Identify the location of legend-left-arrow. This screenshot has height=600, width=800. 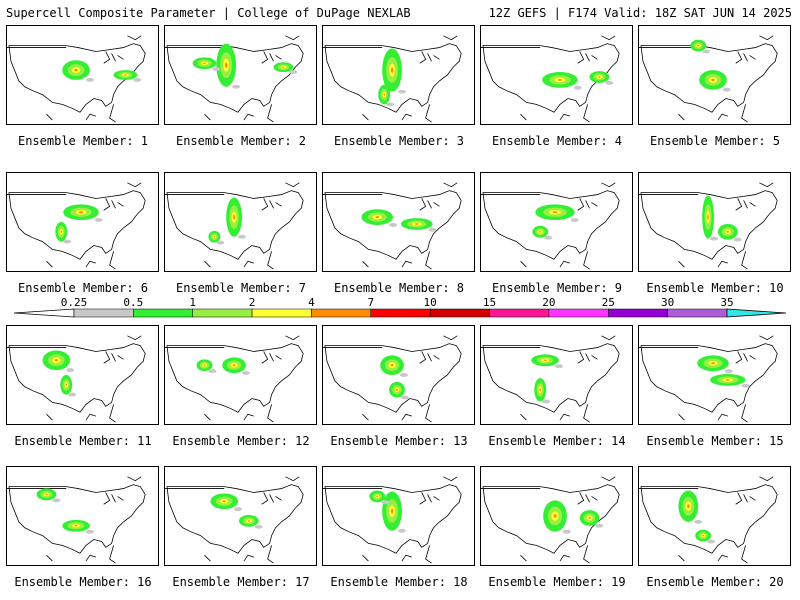
(44, 313).